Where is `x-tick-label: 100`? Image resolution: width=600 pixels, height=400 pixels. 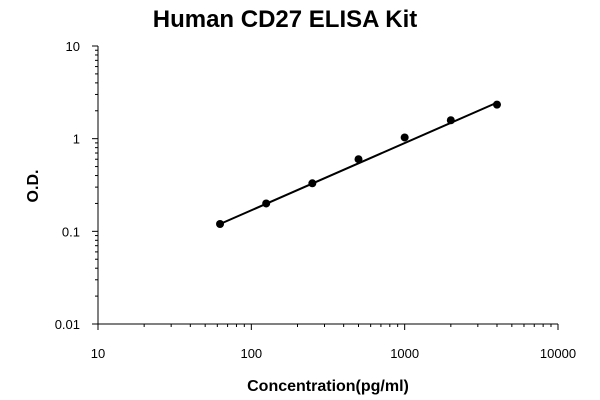
x-tick-label: 100 is located at coordinates (251, 353).